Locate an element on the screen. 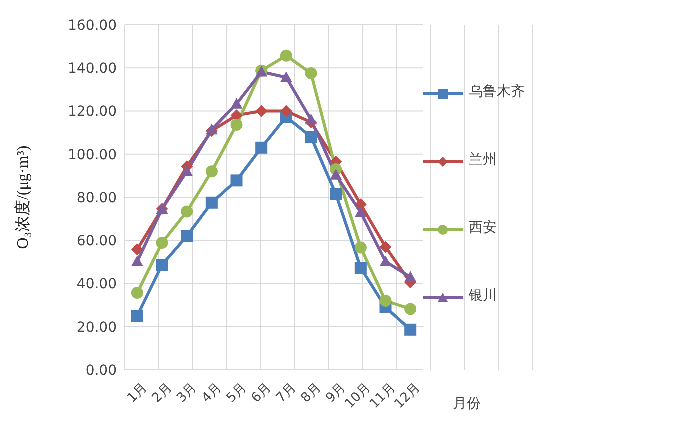 This screenshot has height=443, width=683. y-tick-label: 100.00 is located at coordinates (92, 155).